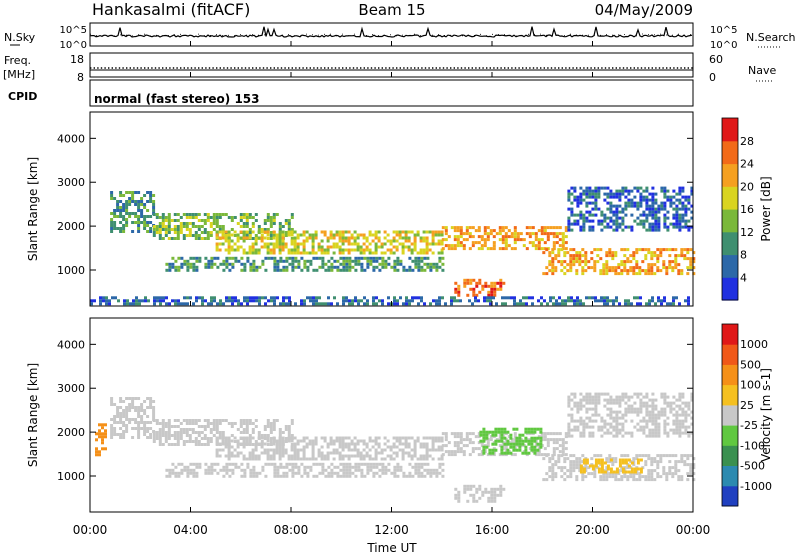 Image resolution: width=800 pixels, height=558 pixels. I want to click on freq-left-label: Freq., so click(17, 60).